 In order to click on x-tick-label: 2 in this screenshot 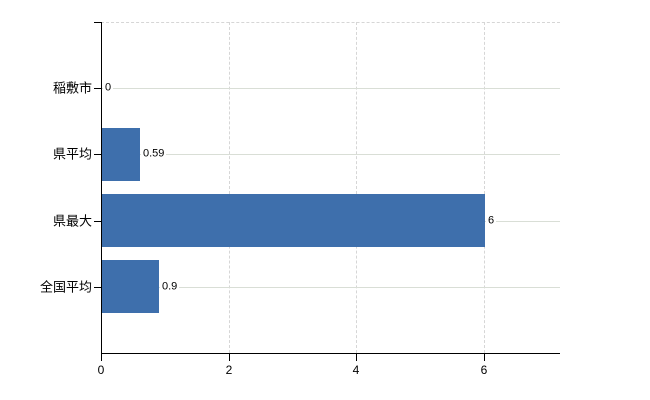, I will do `click(229, 370)`.